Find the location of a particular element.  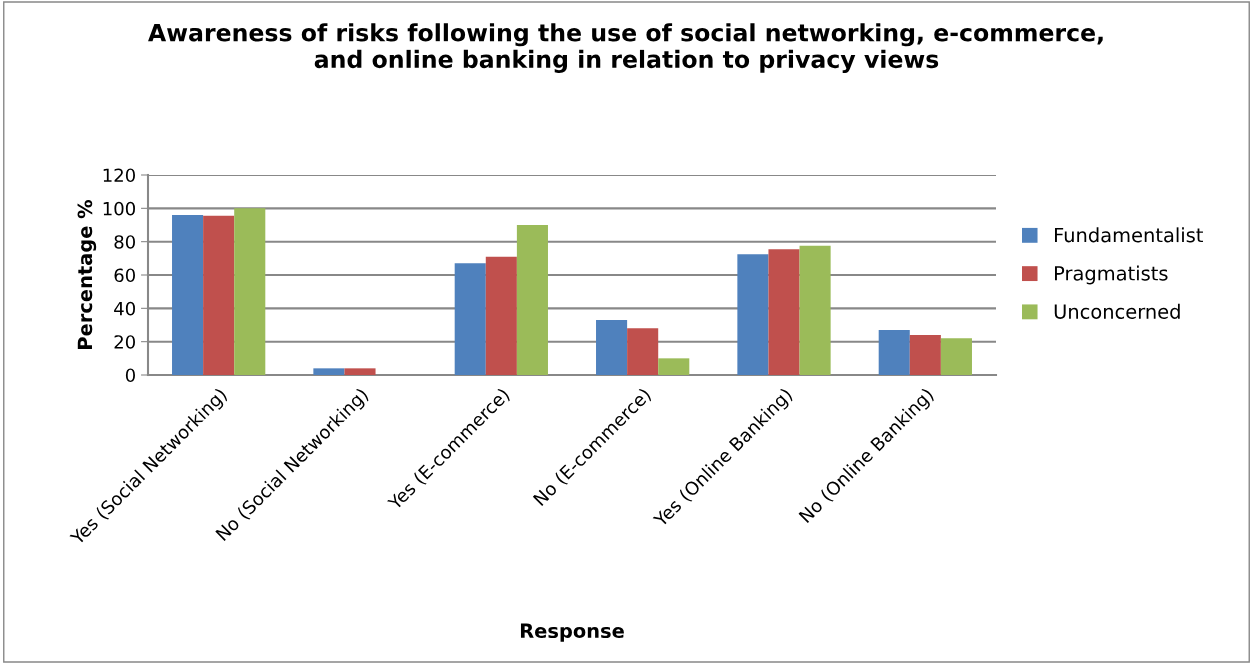

y-tick-label: 80 is located at coordinates (124, 242).